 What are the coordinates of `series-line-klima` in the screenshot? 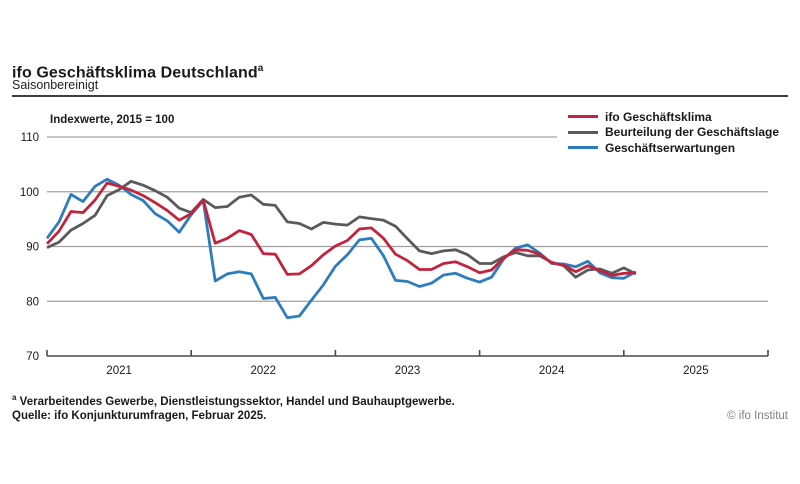 It's located at (340, 229).